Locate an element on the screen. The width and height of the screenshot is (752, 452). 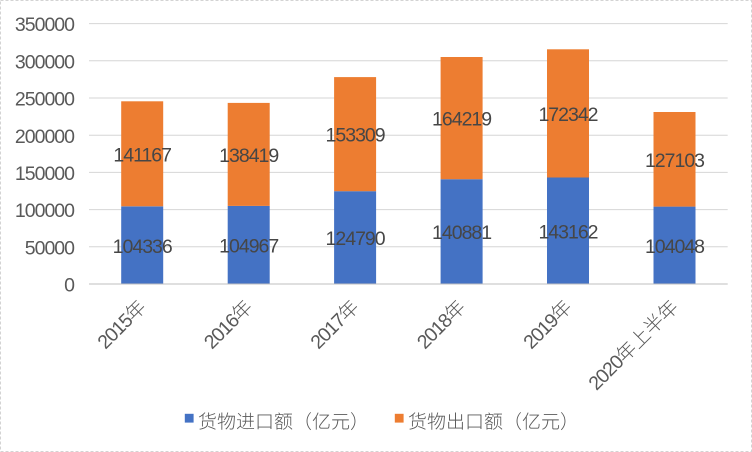
svg-text: 172342 is located at coordinates (567, 115).